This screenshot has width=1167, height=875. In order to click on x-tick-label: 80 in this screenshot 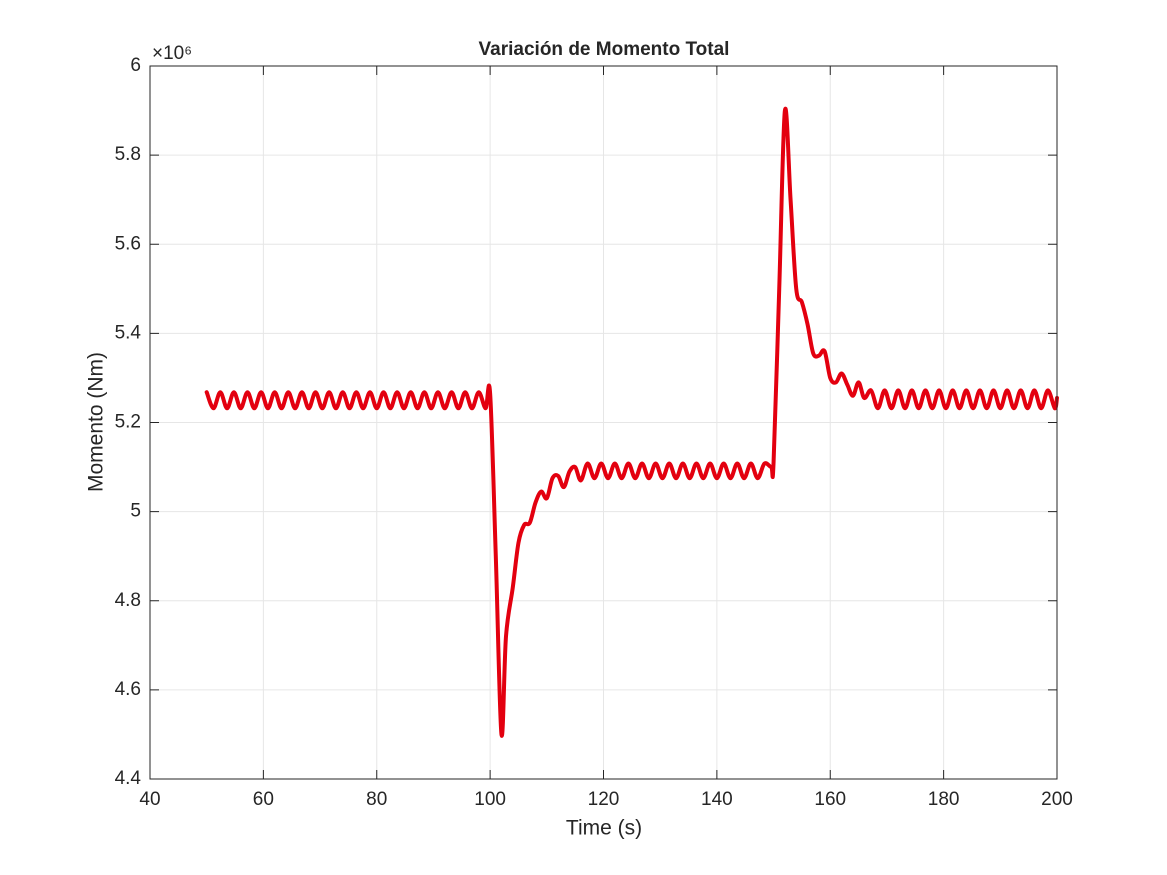, I will do `click(376, 799)`.